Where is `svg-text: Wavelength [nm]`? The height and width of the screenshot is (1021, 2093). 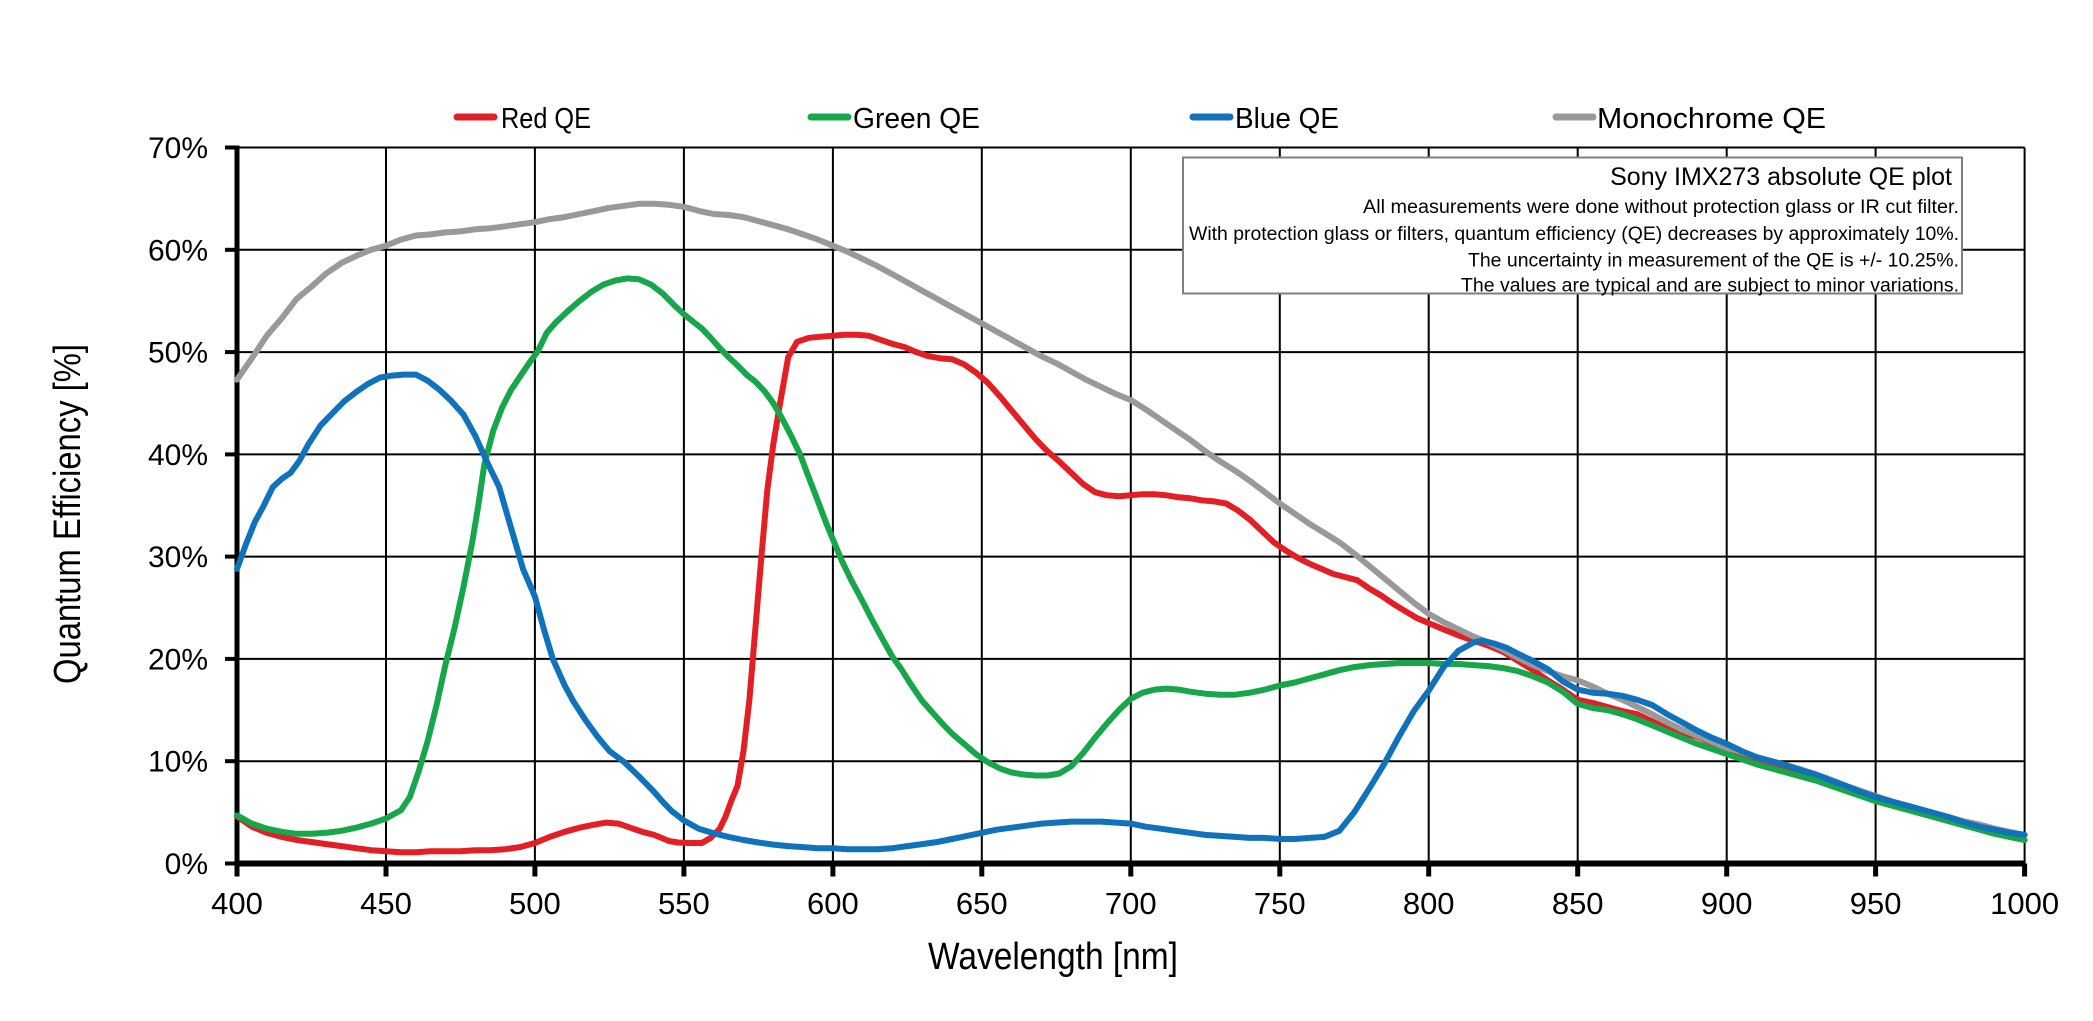 svg-text: Wavelength [nm] is located at coordinates (1053, 957).